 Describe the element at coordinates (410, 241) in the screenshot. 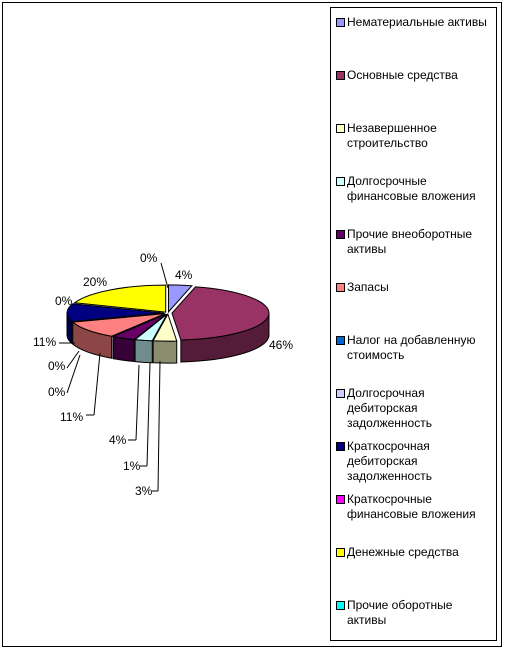

I see `legend-label: Прочие внеоборотные активы` at that location.